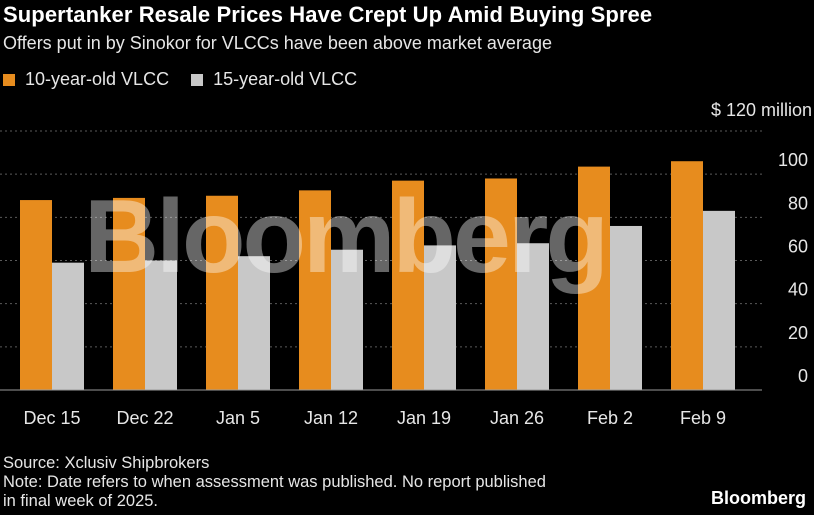 The width and height of the screenshot is (814, 515). I want to click on source-note: Source: Xclusiv Shipbrokers, so click(106, 463).